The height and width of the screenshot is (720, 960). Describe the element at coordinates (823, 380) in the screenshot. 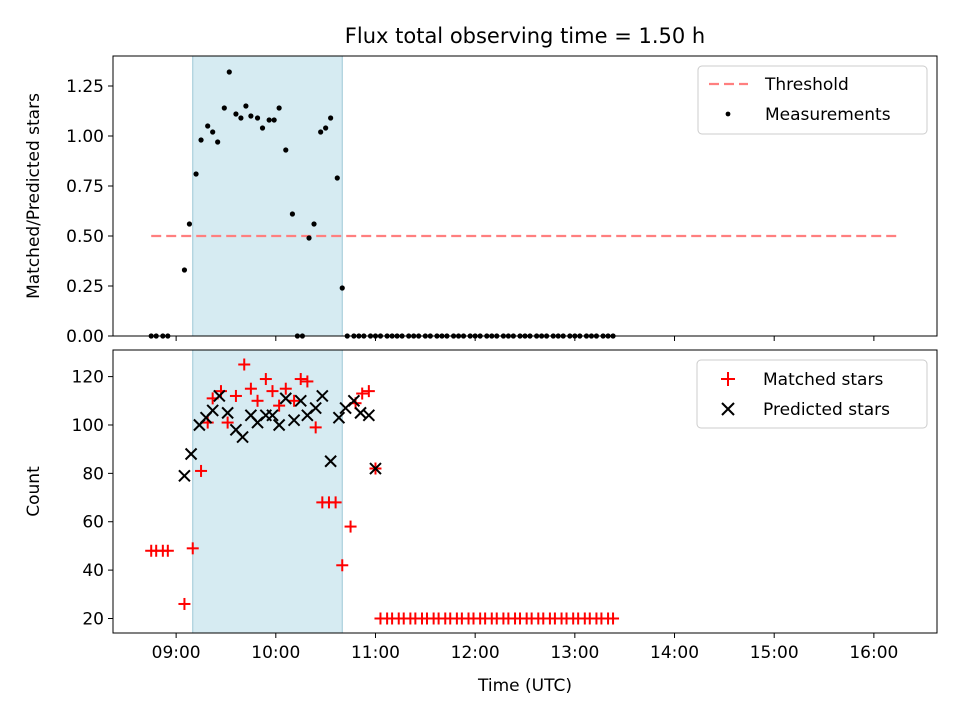

I see `legend-matched-label: Matched stars` at that location.